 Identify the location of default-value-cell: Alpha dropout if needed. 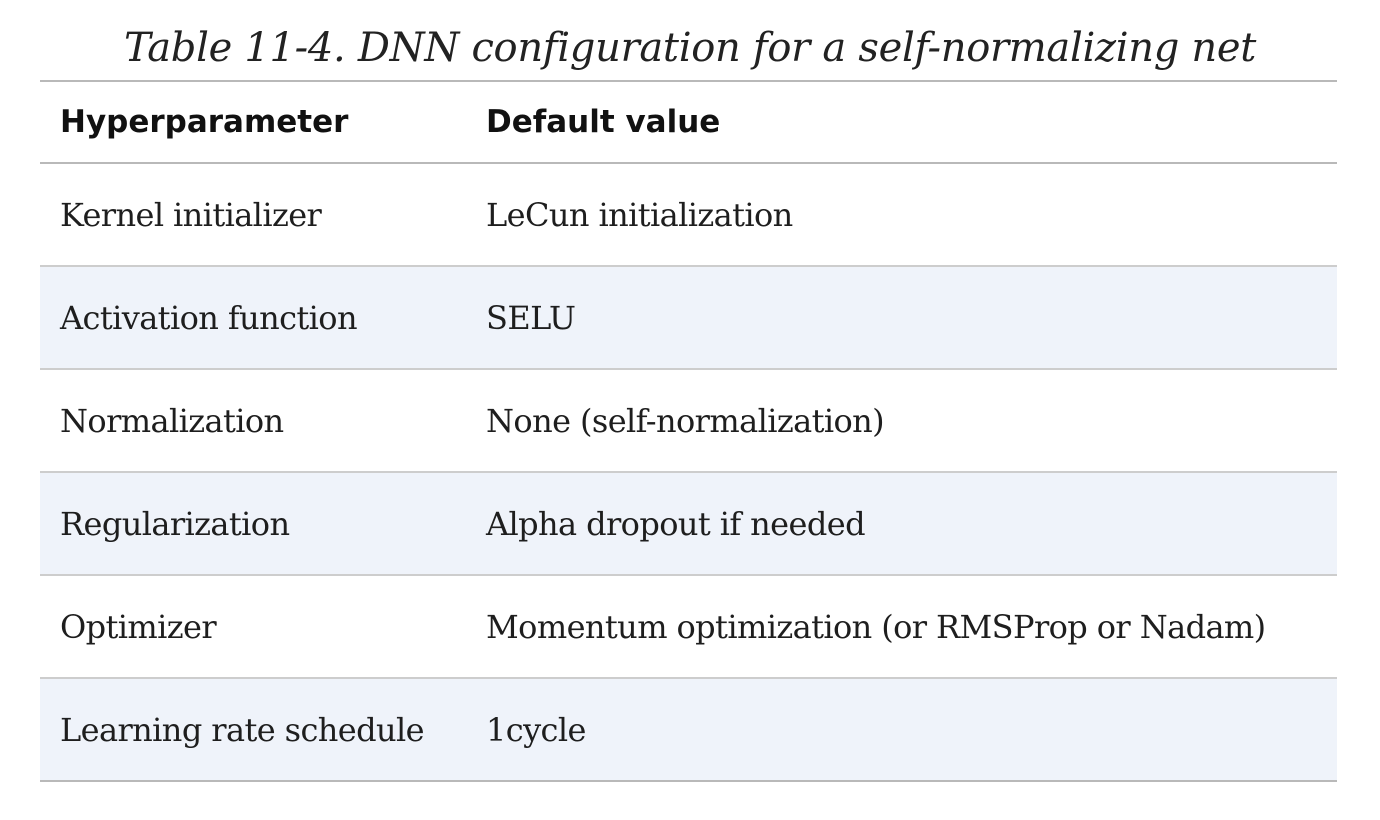
(676, 523).